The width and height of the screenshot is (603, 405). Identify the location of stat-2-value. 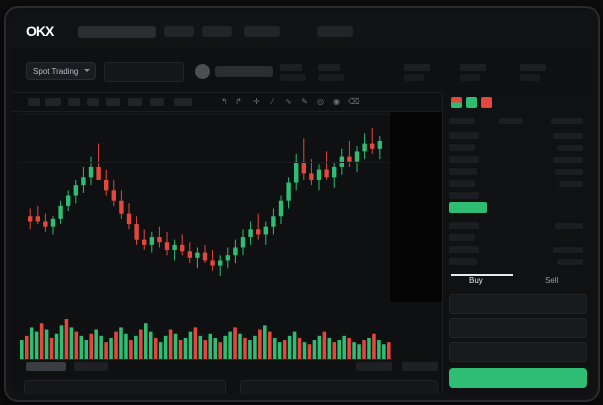
(331, 77).